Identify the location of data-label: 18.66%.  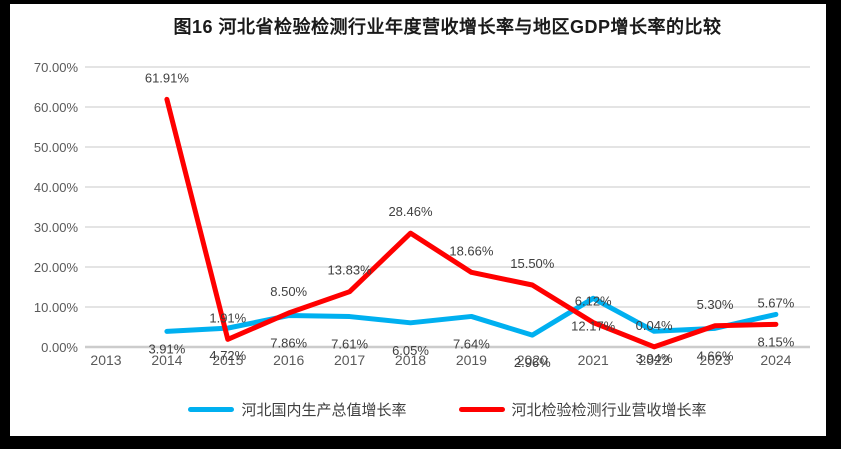
(471, 250).